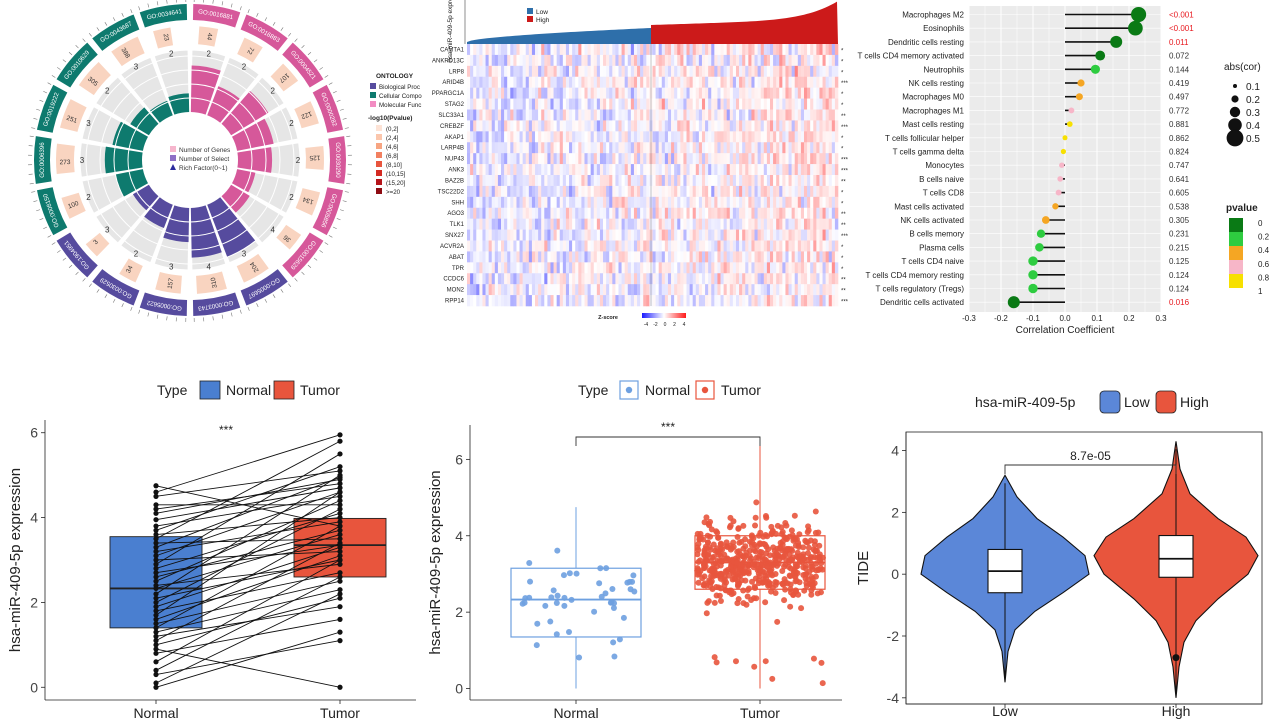  What do you see at coordinates (216, 16) in the screenshot?
I see `go-term-segment` at bounding box center [216, 16].